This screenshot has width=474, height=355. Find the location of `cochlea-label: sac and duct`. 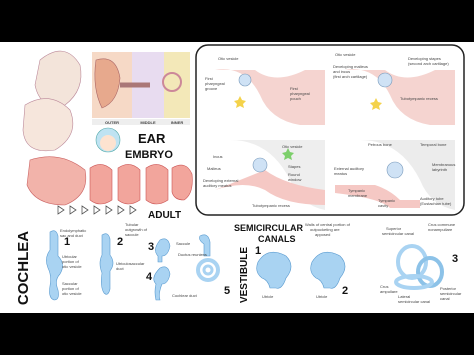

cochlea-label: sac and duct is located at coordinates (72, 235).